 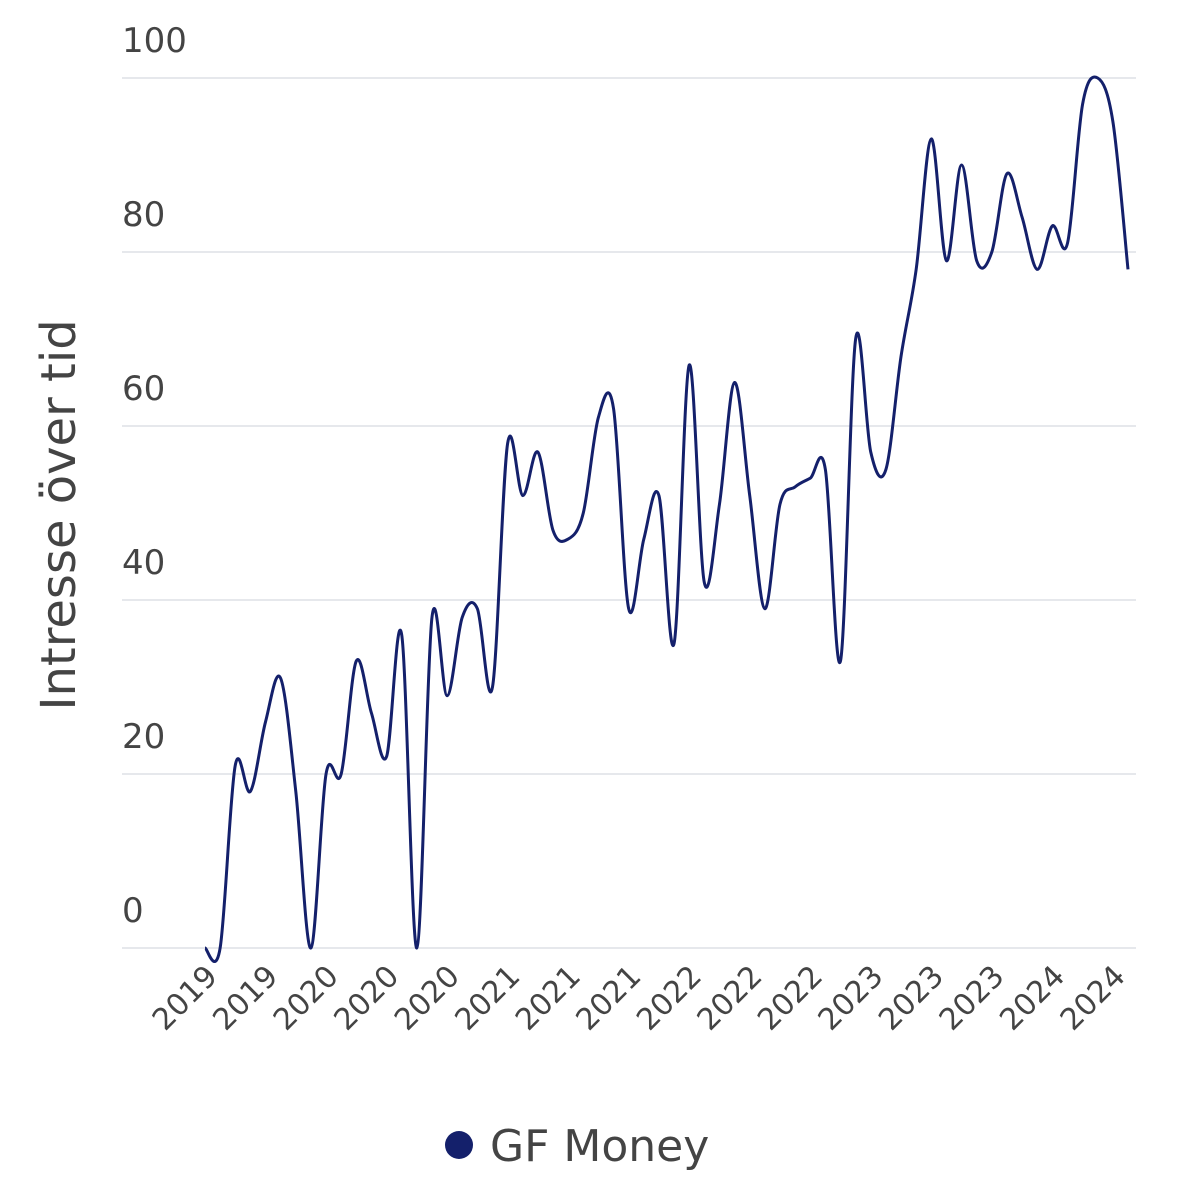 I want to click on y-axis-title: Intresse över tid, so click(x=59, y=514).